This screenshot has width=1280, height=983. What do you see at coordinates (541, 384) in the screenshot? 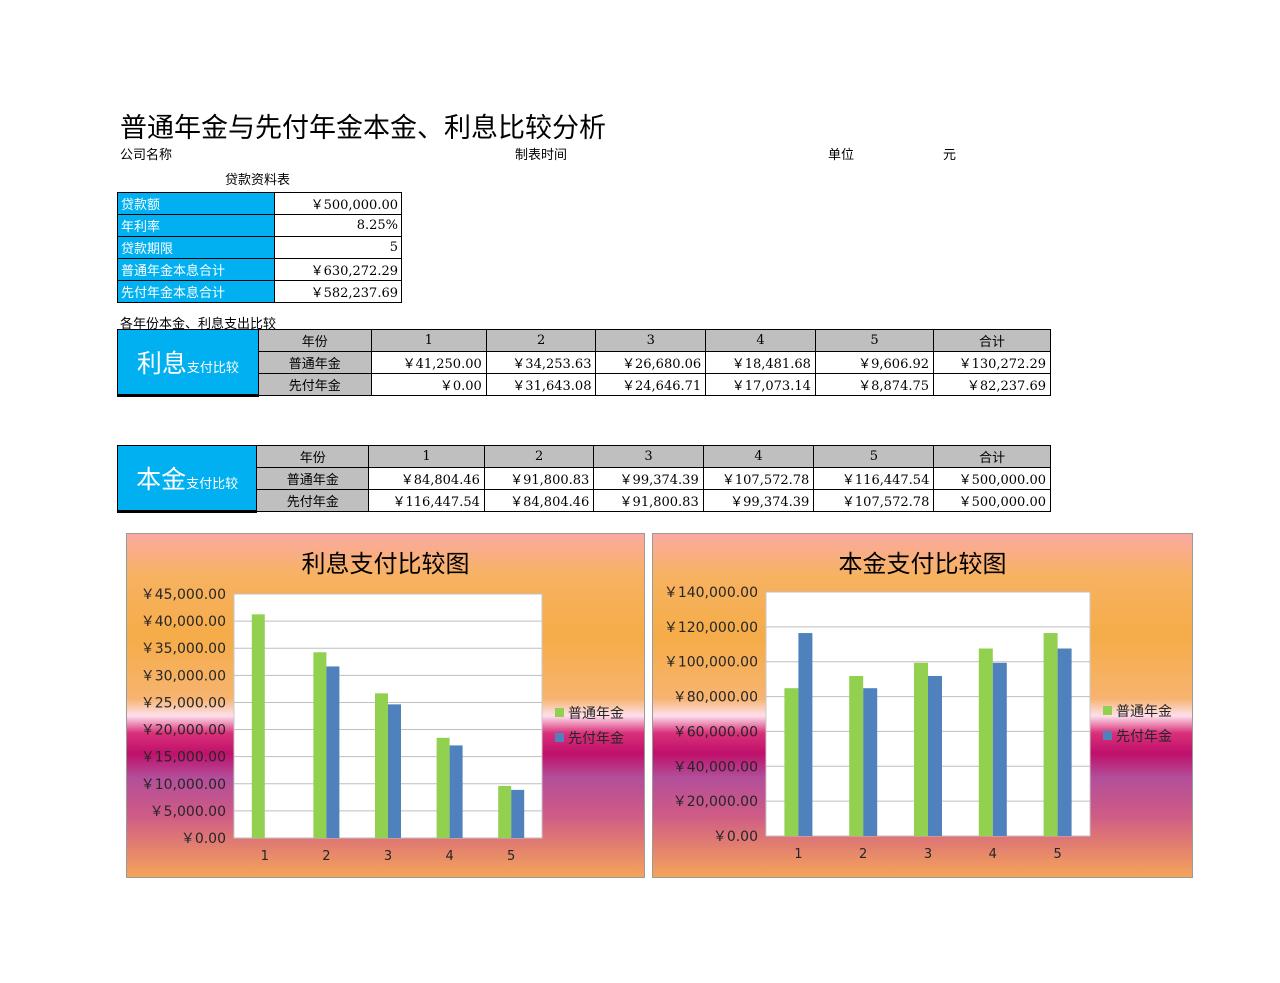
I see `value-cell: ￥31,643.08` at bounding box center [541, 384].